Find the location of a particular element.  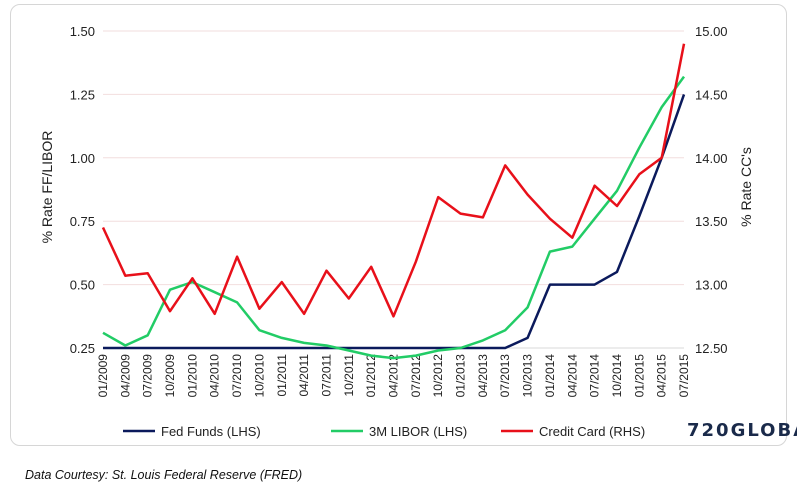

x-tick-label: 07/2009 is located at coordinates (148, 376).